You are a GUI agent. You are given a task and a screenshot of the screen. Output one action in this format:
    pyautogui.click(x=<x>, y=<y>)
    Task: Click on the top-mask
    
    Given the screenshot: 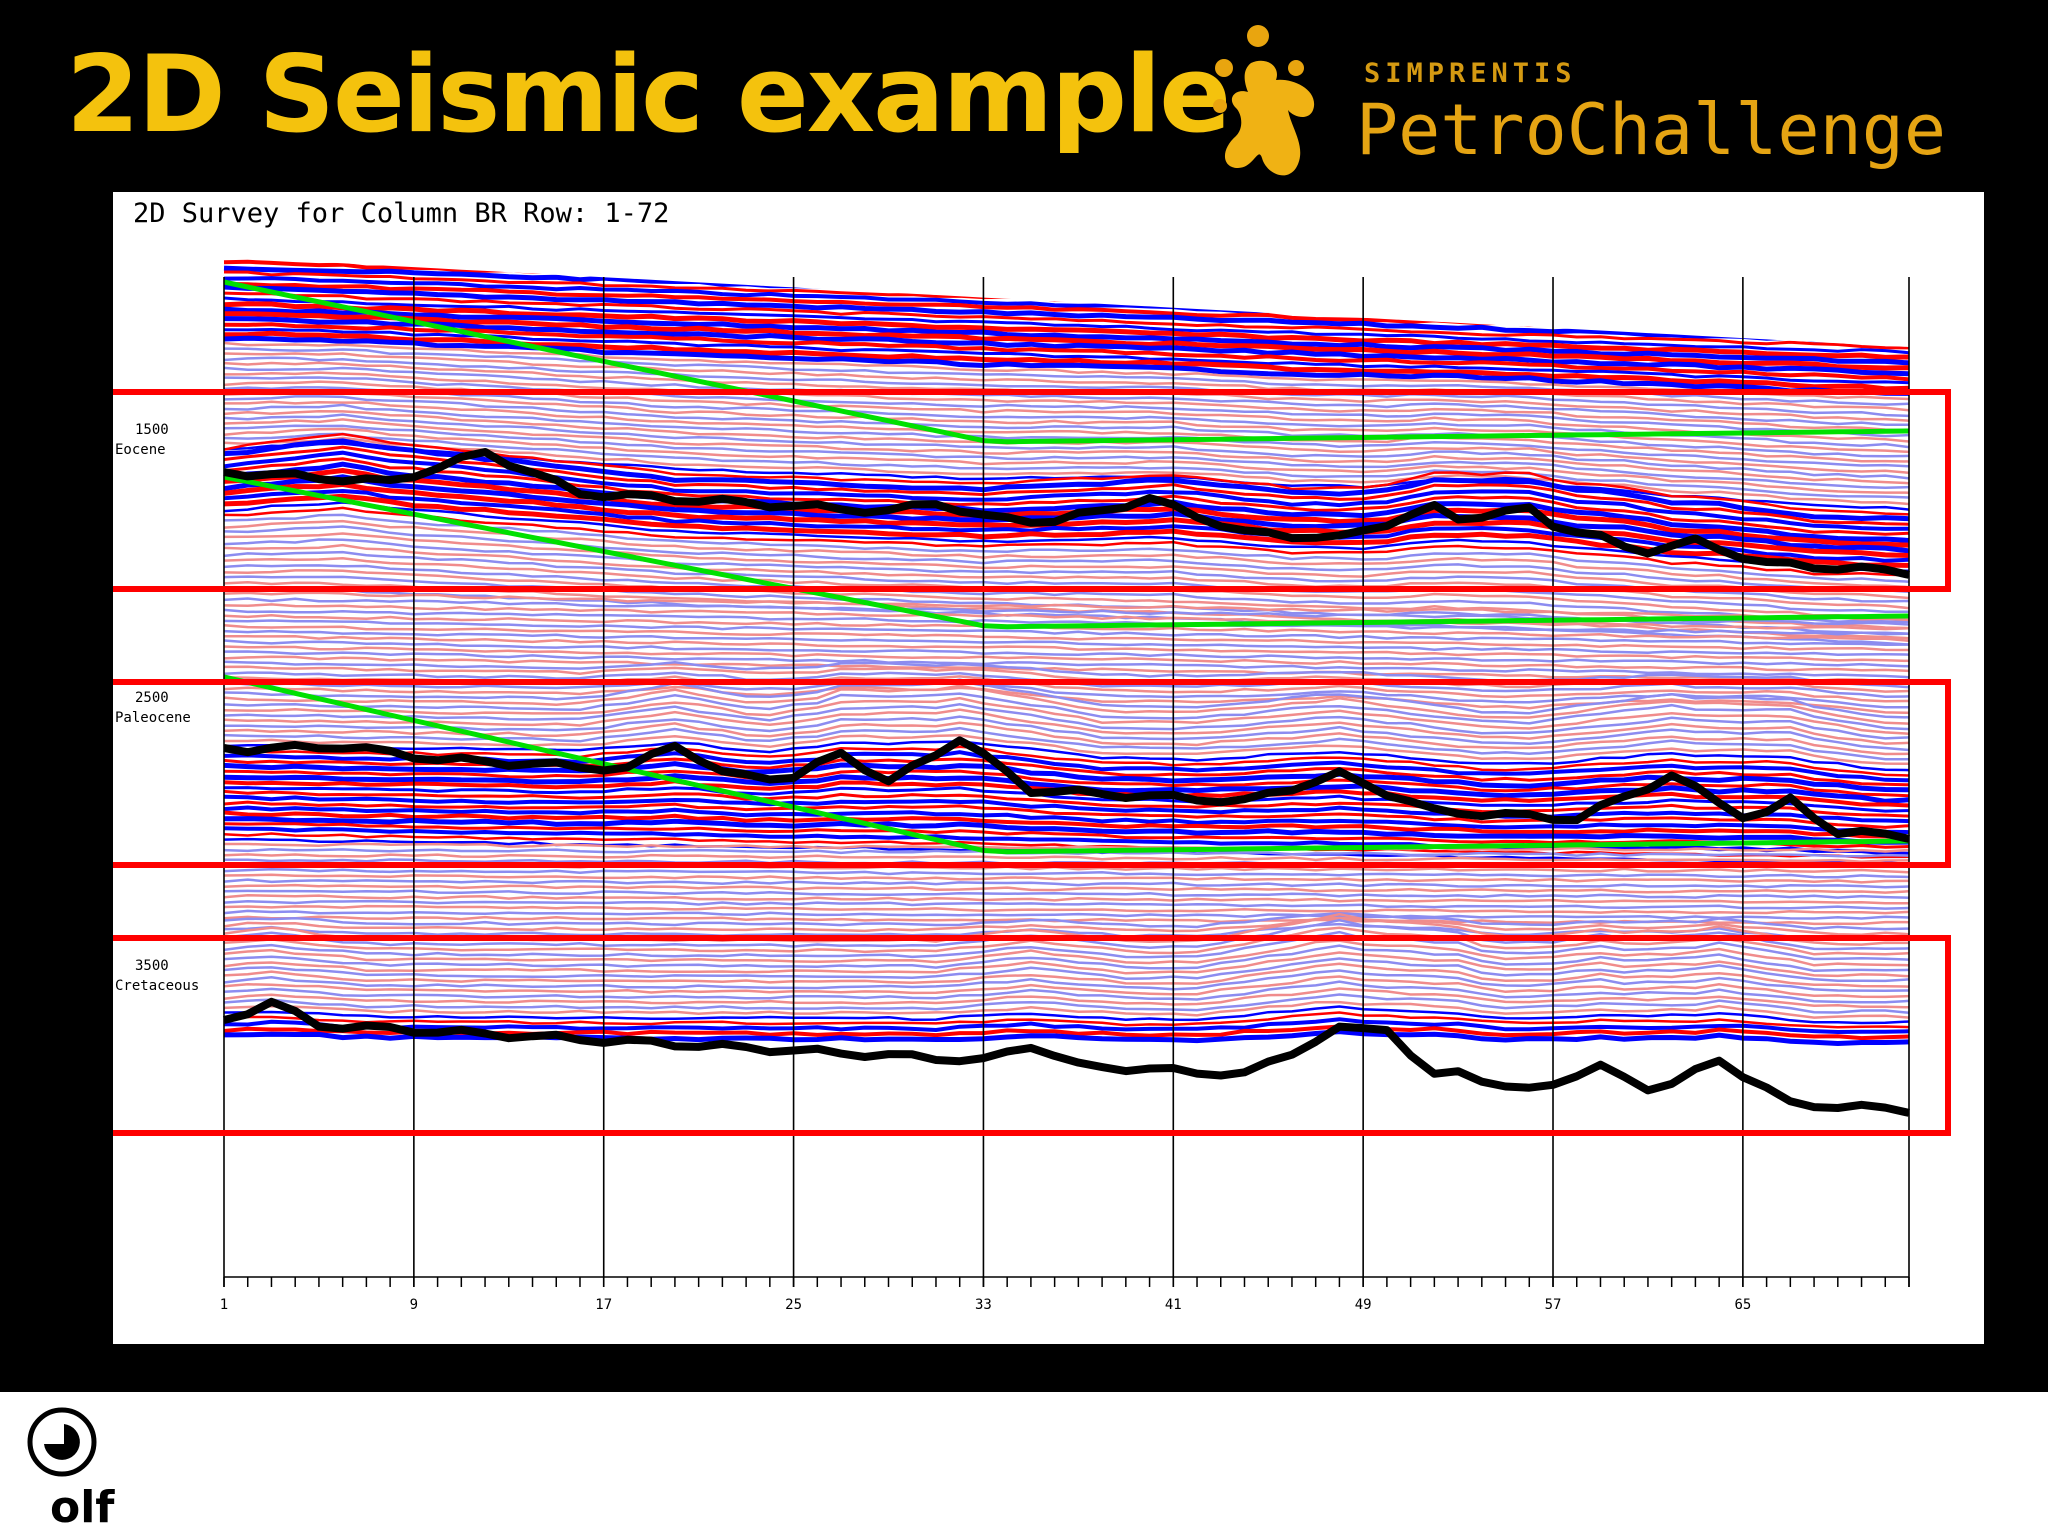 What is the action you would take?
    pyautogui.click(x=1066, y=269)
    